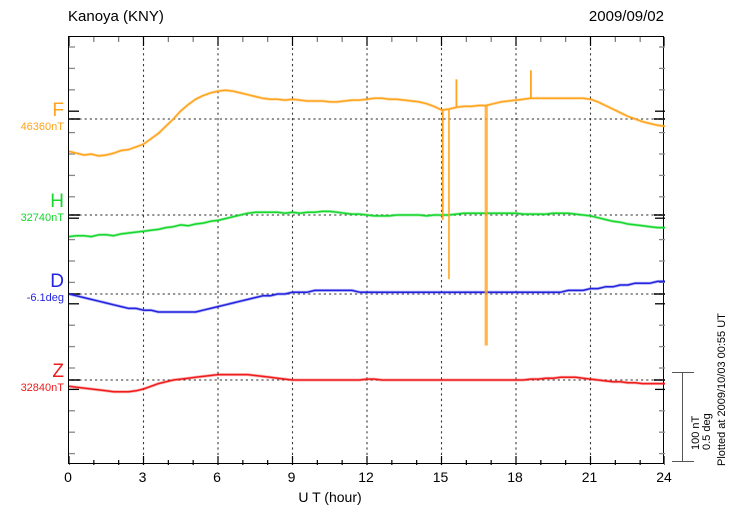 Image resolution: width=730 pixels, height=520 pixels. Describe the element at coordinates (291, 477) in the screenshot. I see `x-tick-label-9: 9` at that location.